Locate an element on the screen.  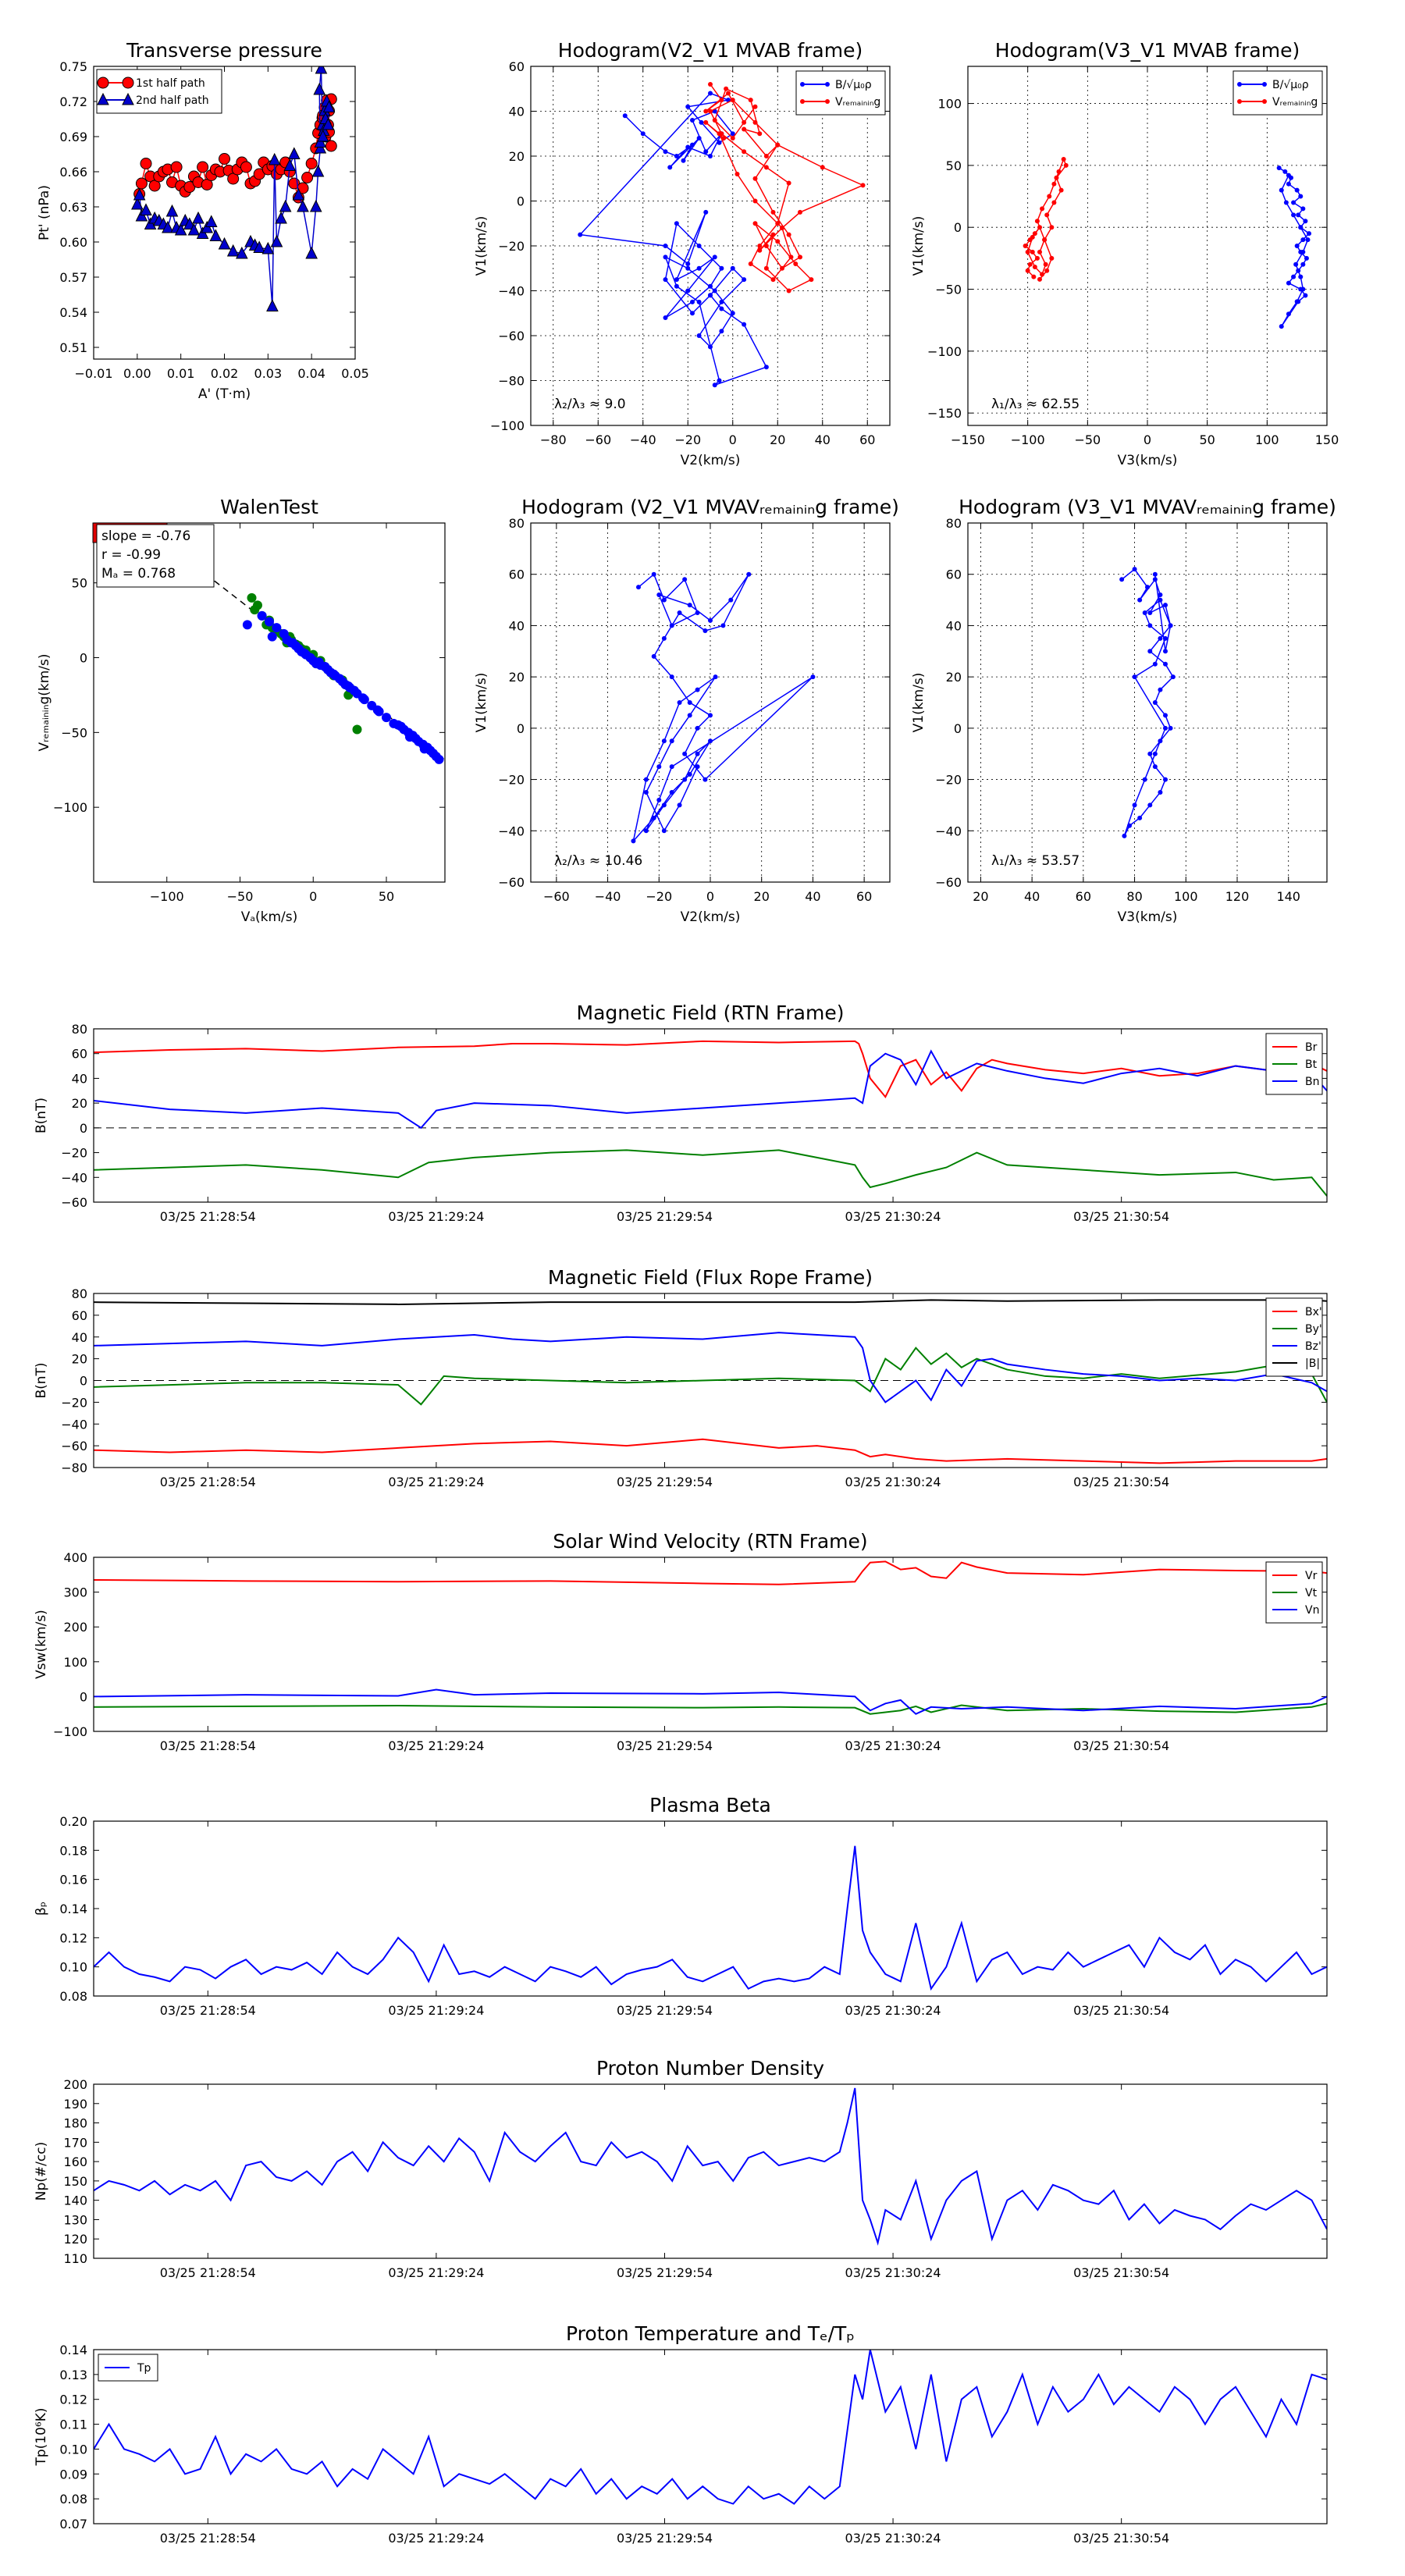
x-tick-label: 0 is located at coordinates (313, 896).